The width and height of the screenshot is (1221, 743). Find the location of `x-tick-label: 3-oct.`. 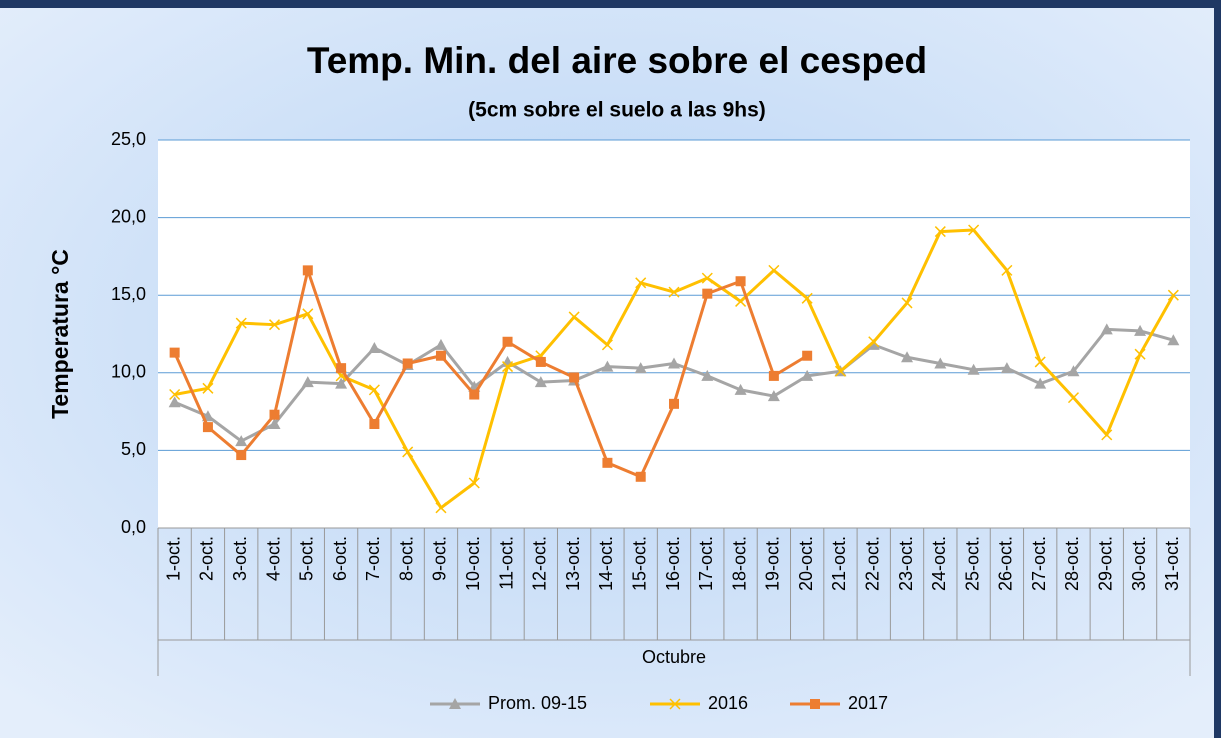

x-tick-label: 3-oct. is located at coordinates (240, 558).